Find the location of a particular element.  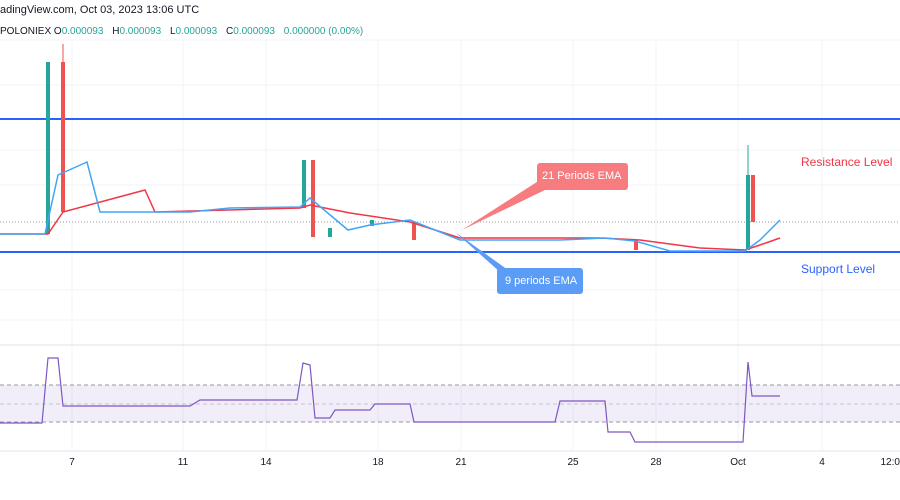

high-label: H is located at coordinates (116, 31).